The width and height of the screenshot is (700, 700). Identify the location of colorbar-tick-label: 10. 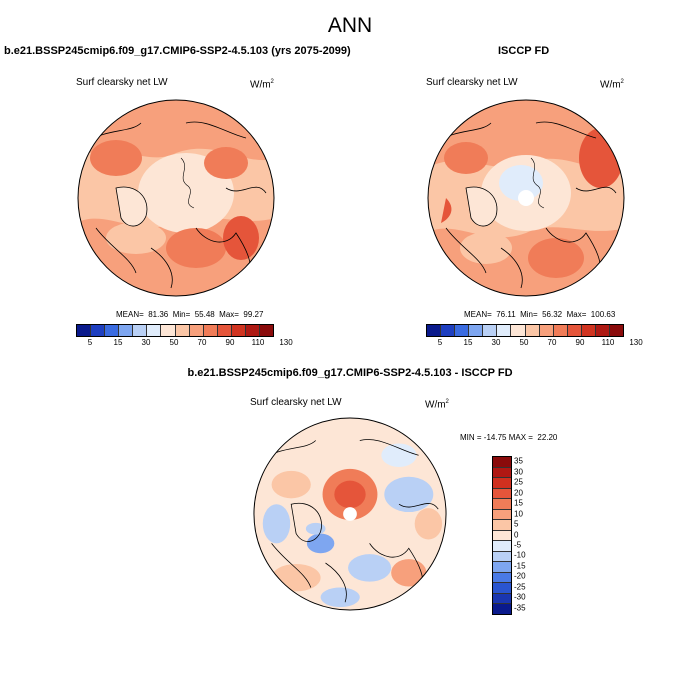
(518, 514).